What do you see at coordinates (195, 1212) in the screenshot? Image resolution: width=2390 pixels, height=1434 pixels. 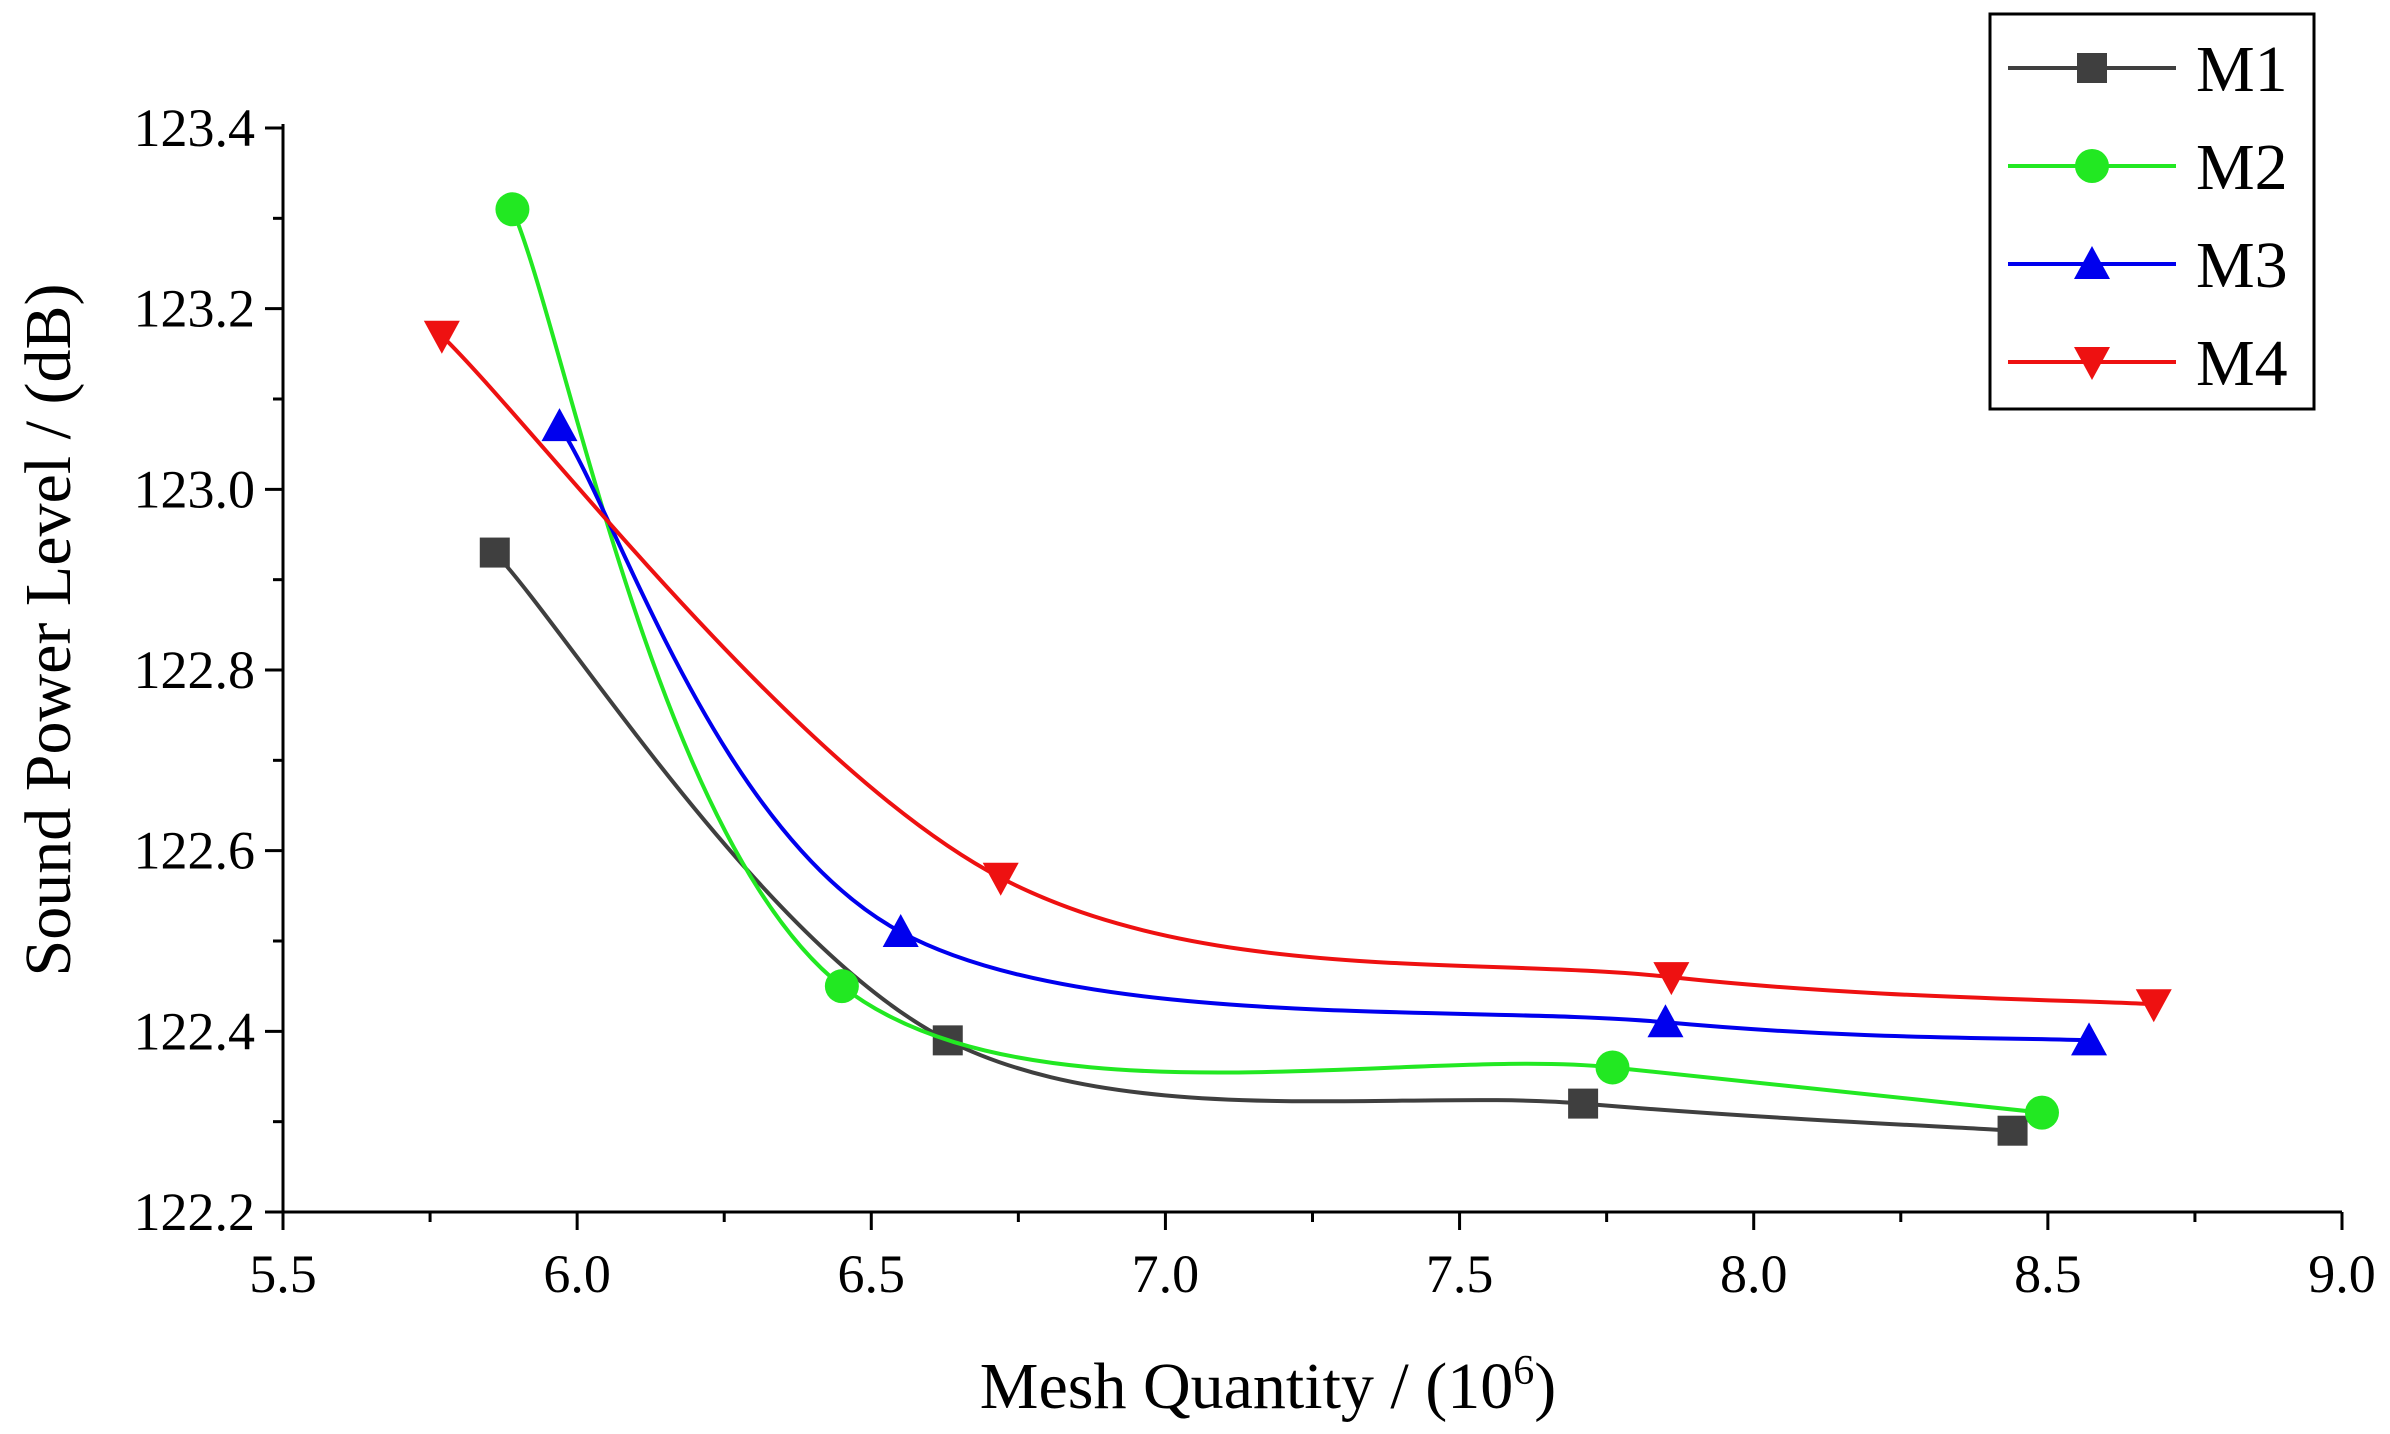 I see `y-tick-label: 122.2` at bounding box center [195, 1212].